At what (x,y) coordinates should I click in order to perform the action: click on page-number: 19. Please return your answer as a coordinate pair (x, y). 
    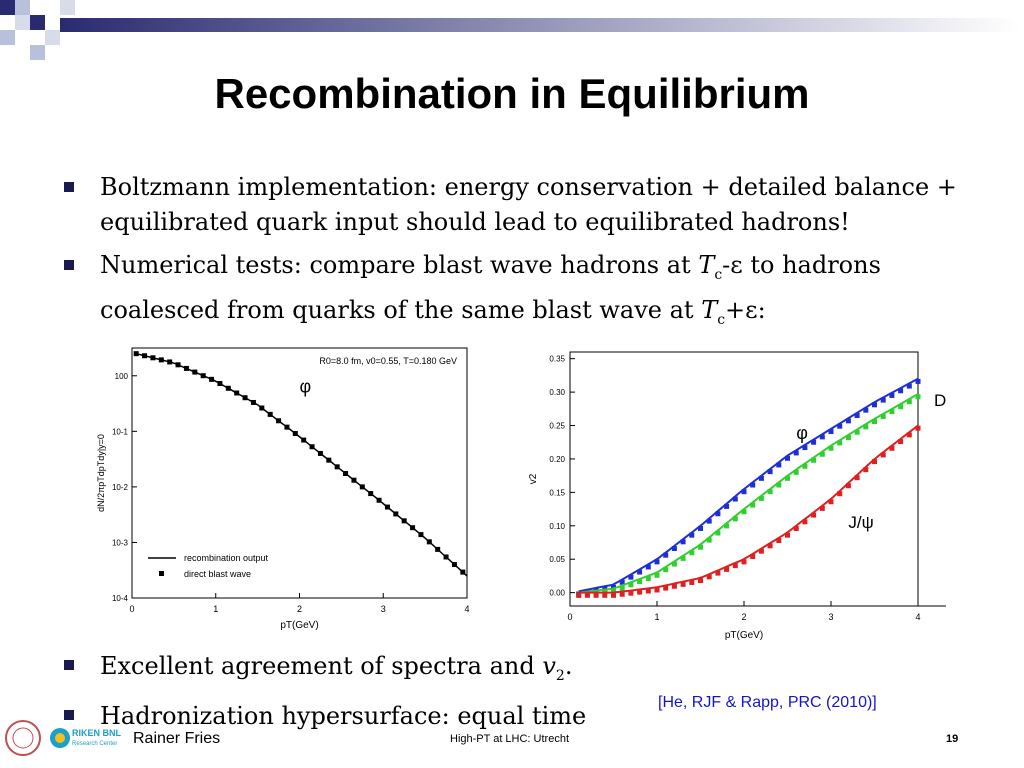
    Looking at the image, I should click on (952, 739).